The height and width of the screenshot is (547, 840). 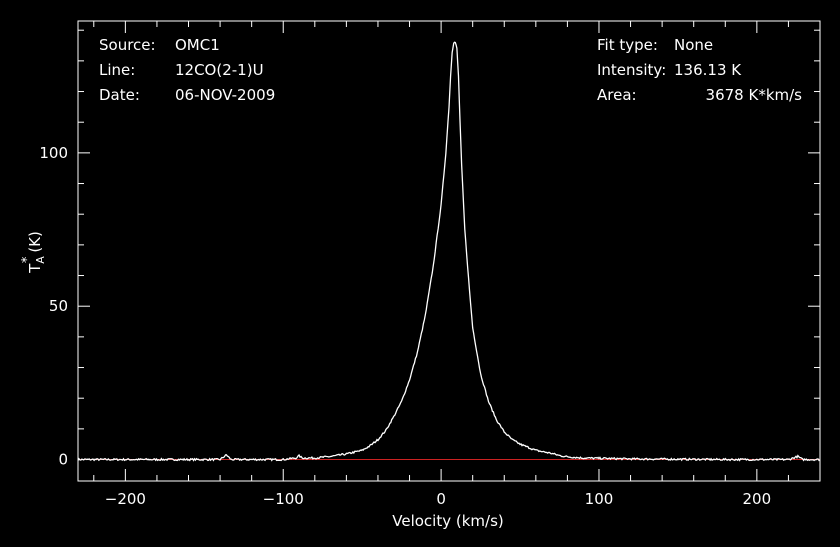 I want to click on y-axis-title-sub: A, so click(x=40, y=260).